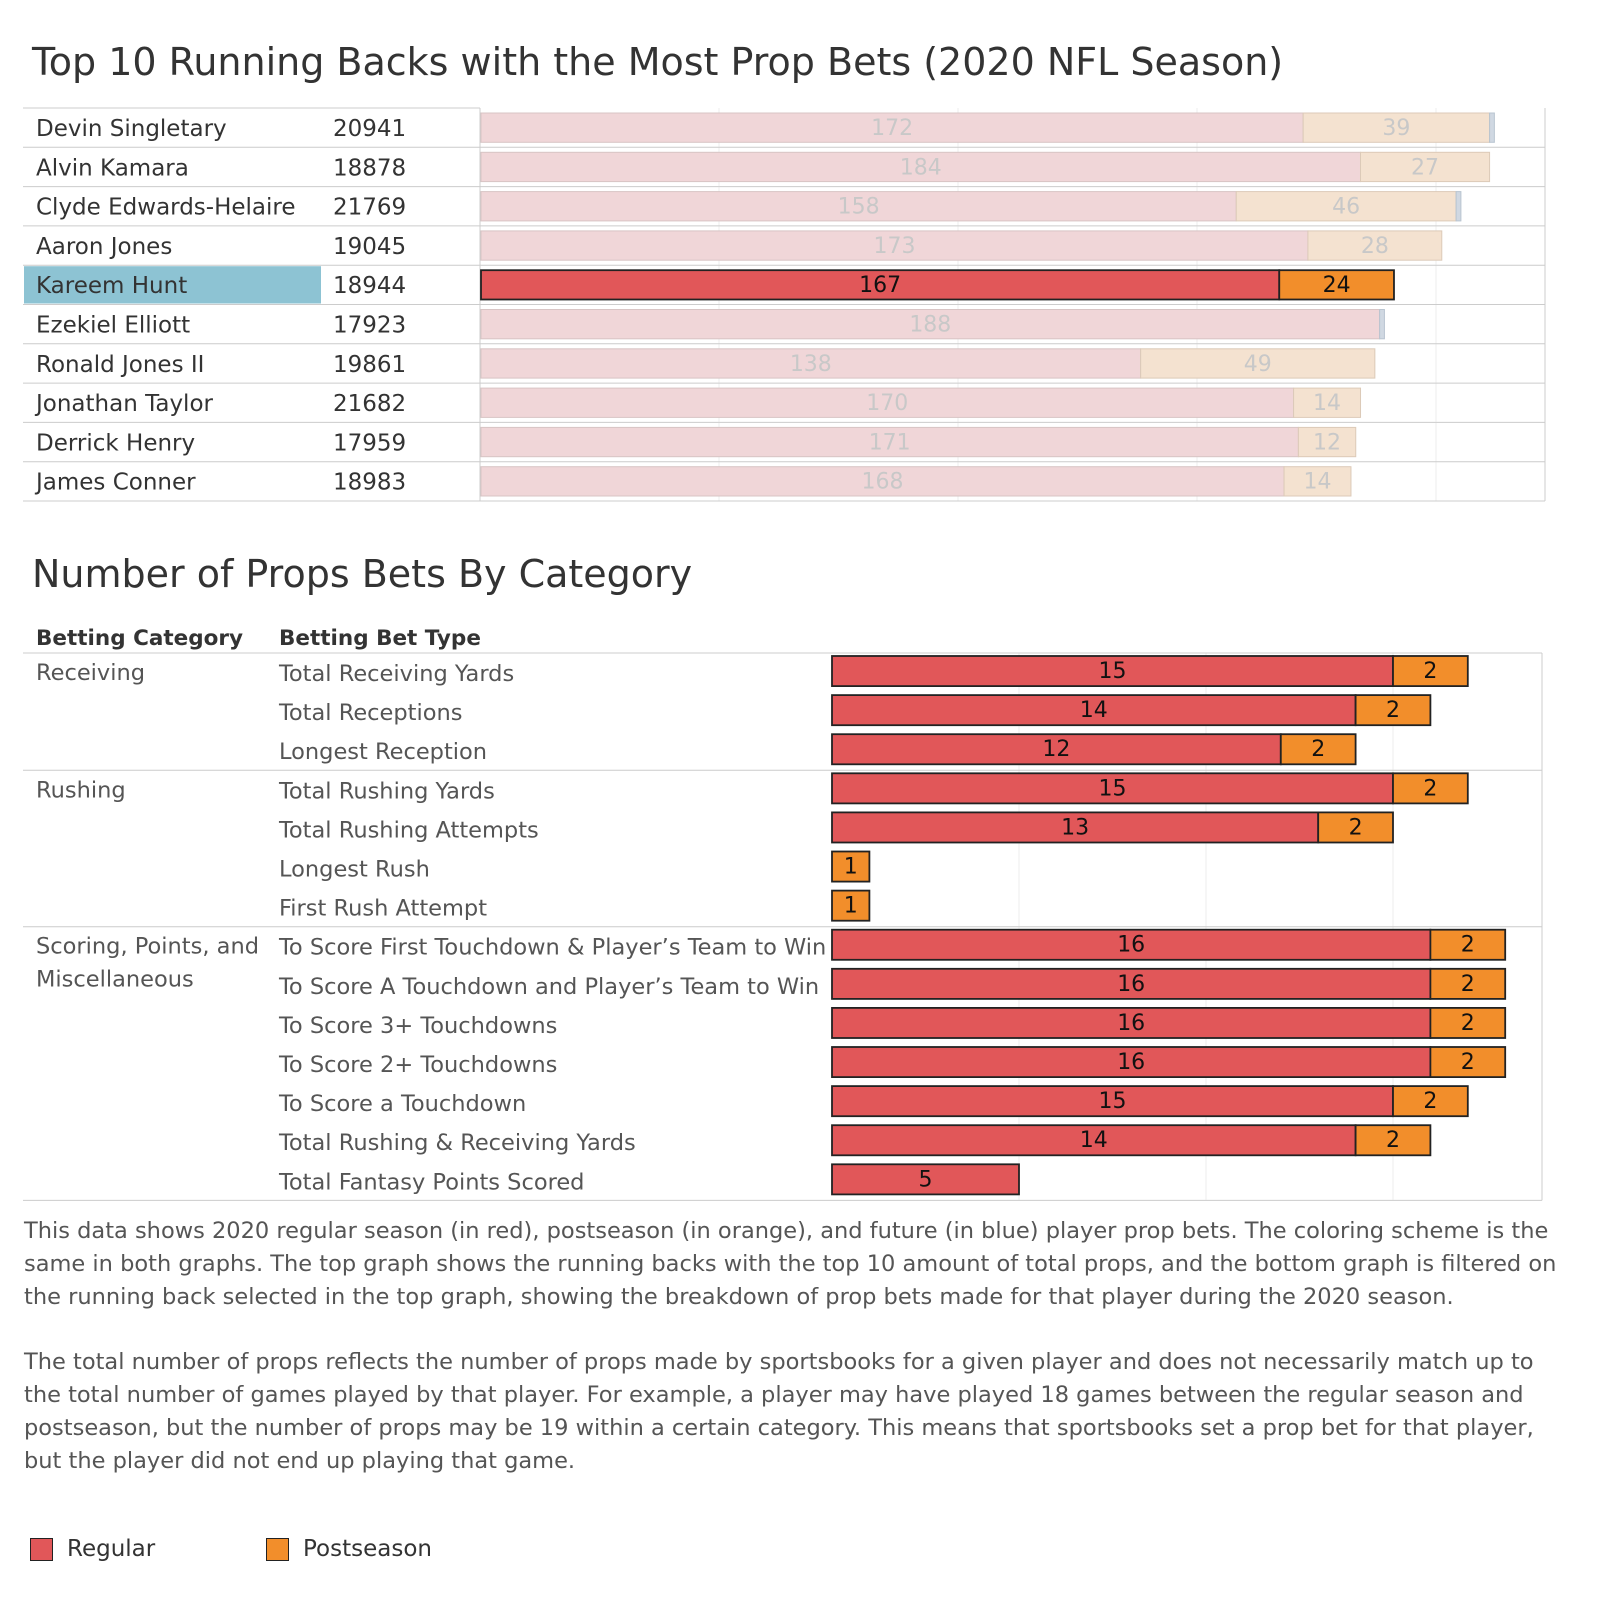  Describe the element at coordinates (1056, 749) in the screenshot. I see `regular-value-label: 12` at that location.